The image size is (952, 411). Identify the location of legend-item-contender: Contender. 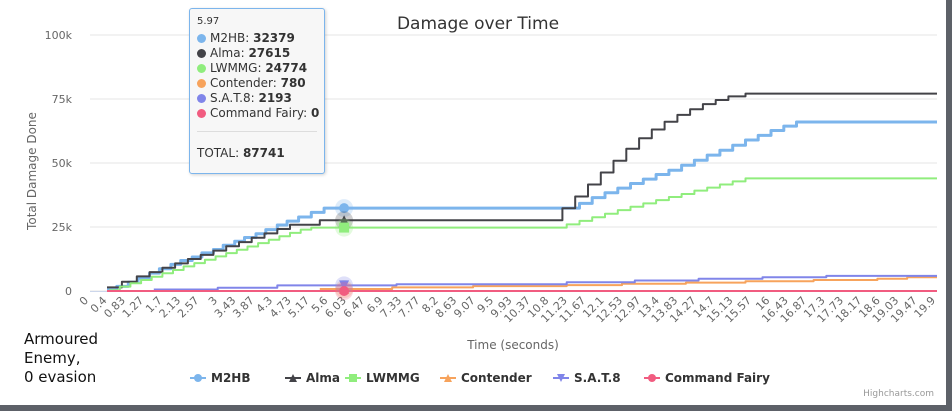
(486, 378).